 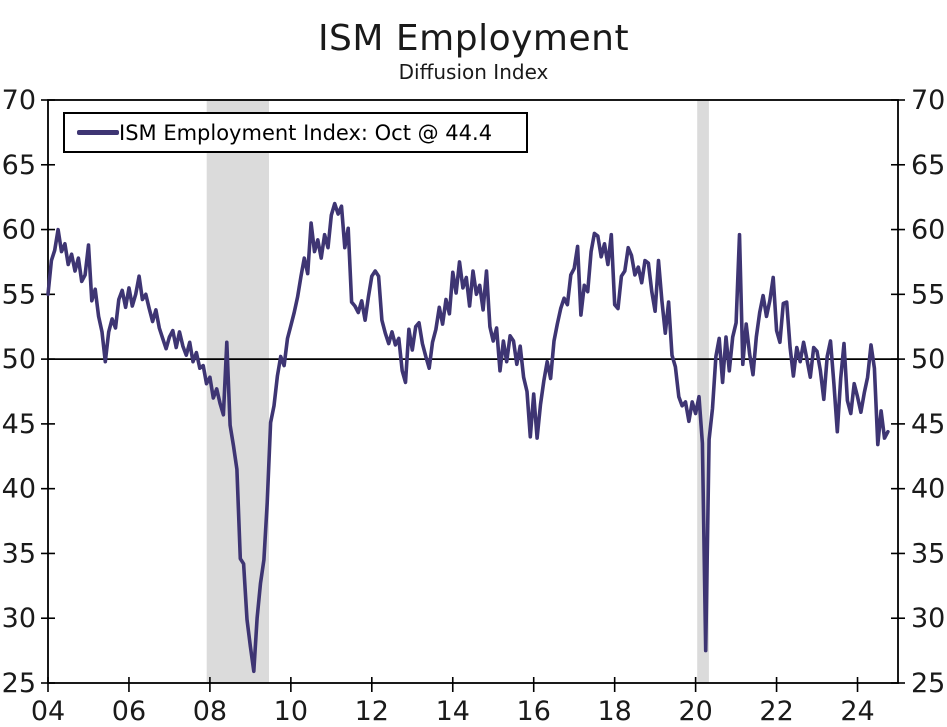 I want to click on y-axis-label-right: 55, so click(x=928, y=294).